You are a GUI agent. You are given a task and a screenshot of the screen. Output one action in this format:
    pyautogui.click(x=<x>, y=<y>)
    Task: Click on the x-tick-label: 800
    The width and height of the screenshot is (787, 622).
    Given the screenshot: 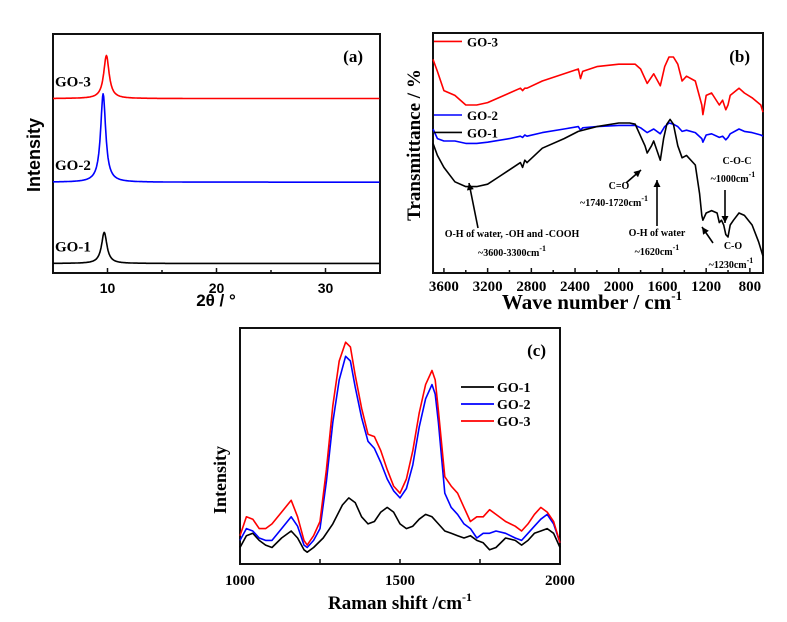 What is the action you would take?
    pyautogui.click(x=750, y=287)
    